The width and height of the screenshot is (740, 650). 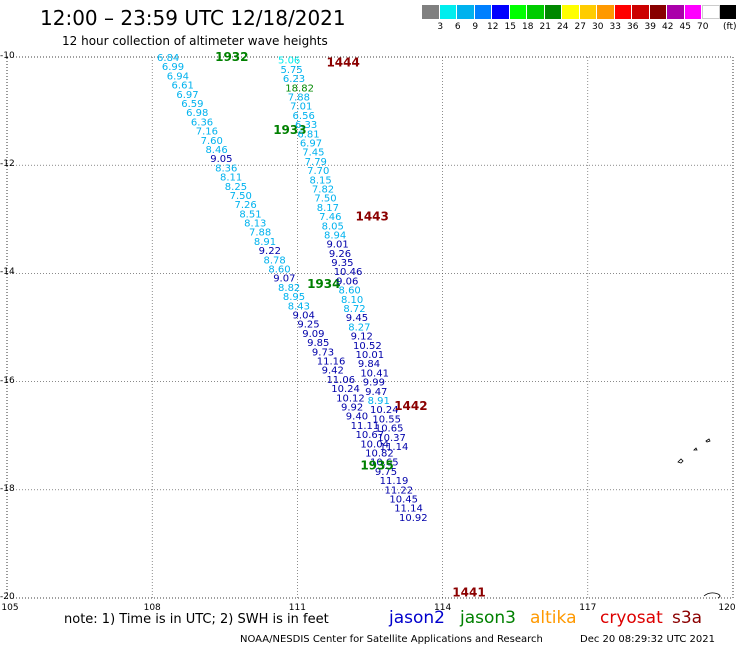 What do you see at coordinates (386, 419) in the screenshot?
I see `wave-height-value: 10.55` at bounding box center [386, 419].